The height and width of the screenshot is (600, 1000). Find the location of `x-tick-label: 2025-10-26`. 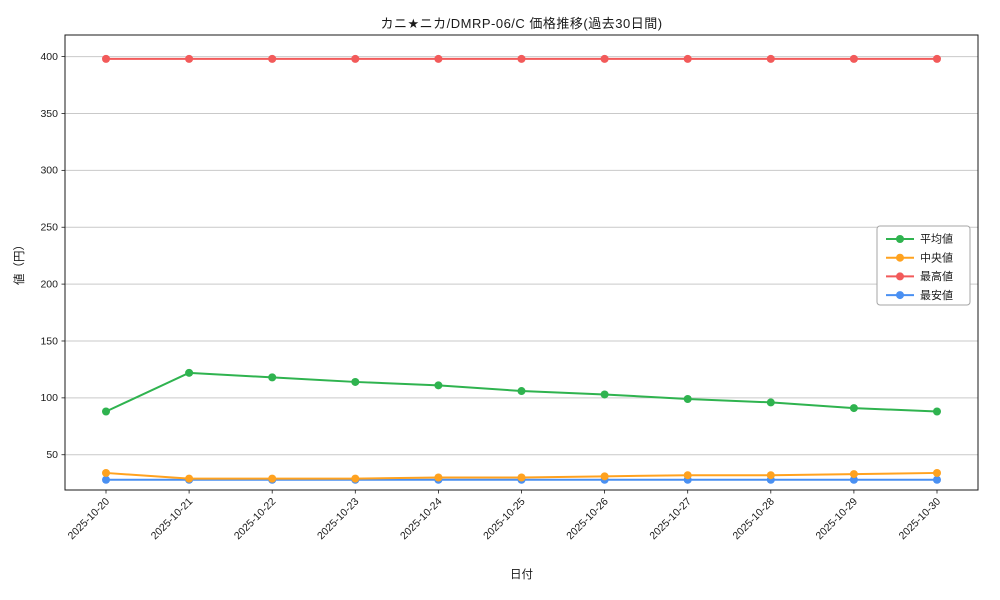

x-tick-label: 2025-10-26 is located at coordinates (587, 519).